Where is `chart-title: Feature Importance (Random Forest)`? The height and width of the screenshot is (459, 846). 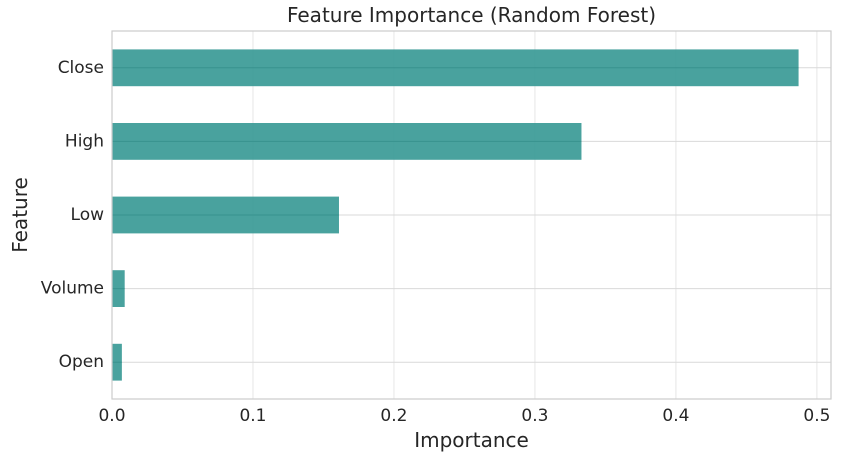
chart-title: Feature Importance (Random Forest) is located at coordinates (471, 15).